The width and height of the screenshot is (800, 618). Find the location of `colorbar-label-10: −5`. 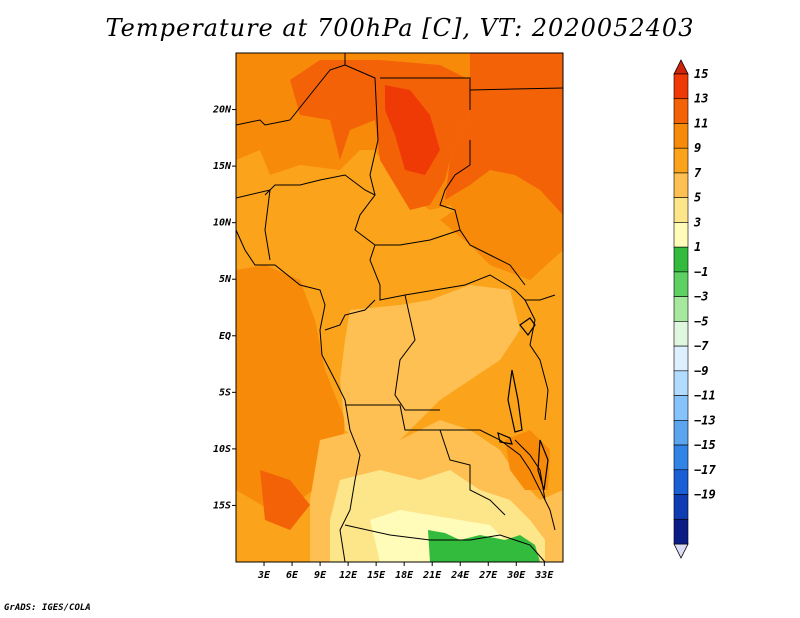

colorbar-label-10: −5 is located at coordinates (701, 321).